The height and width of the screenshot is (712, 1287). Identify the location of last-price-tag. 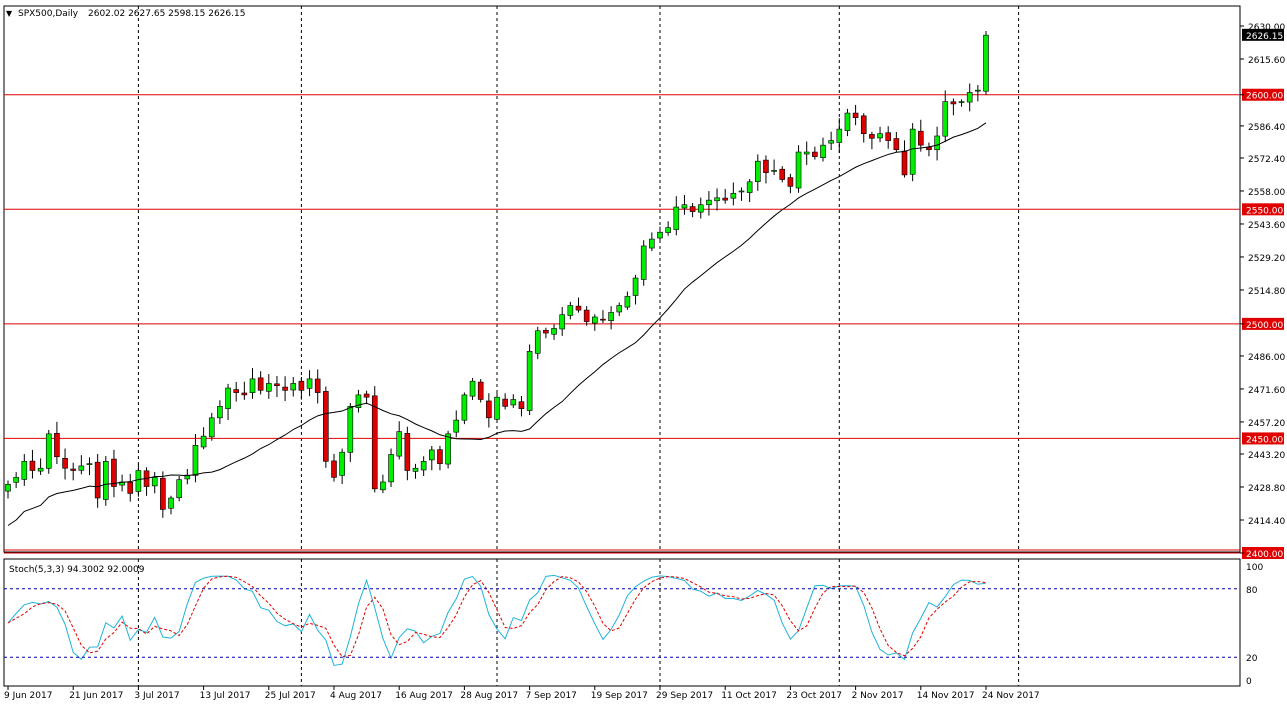
(1263, 34).